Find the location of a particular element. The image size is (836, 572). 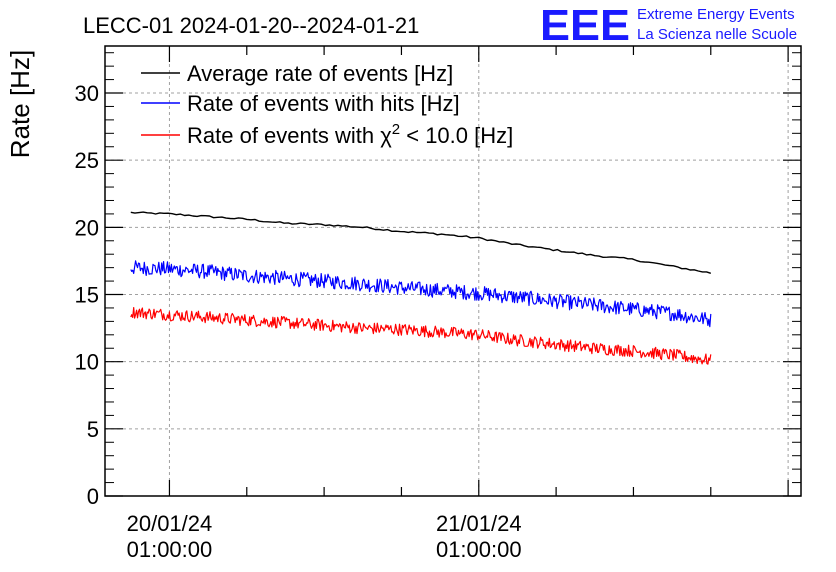

legend-label-3: Rate of events with χ2 < 10.0 [Hz] is located at coordinates (350, 134).